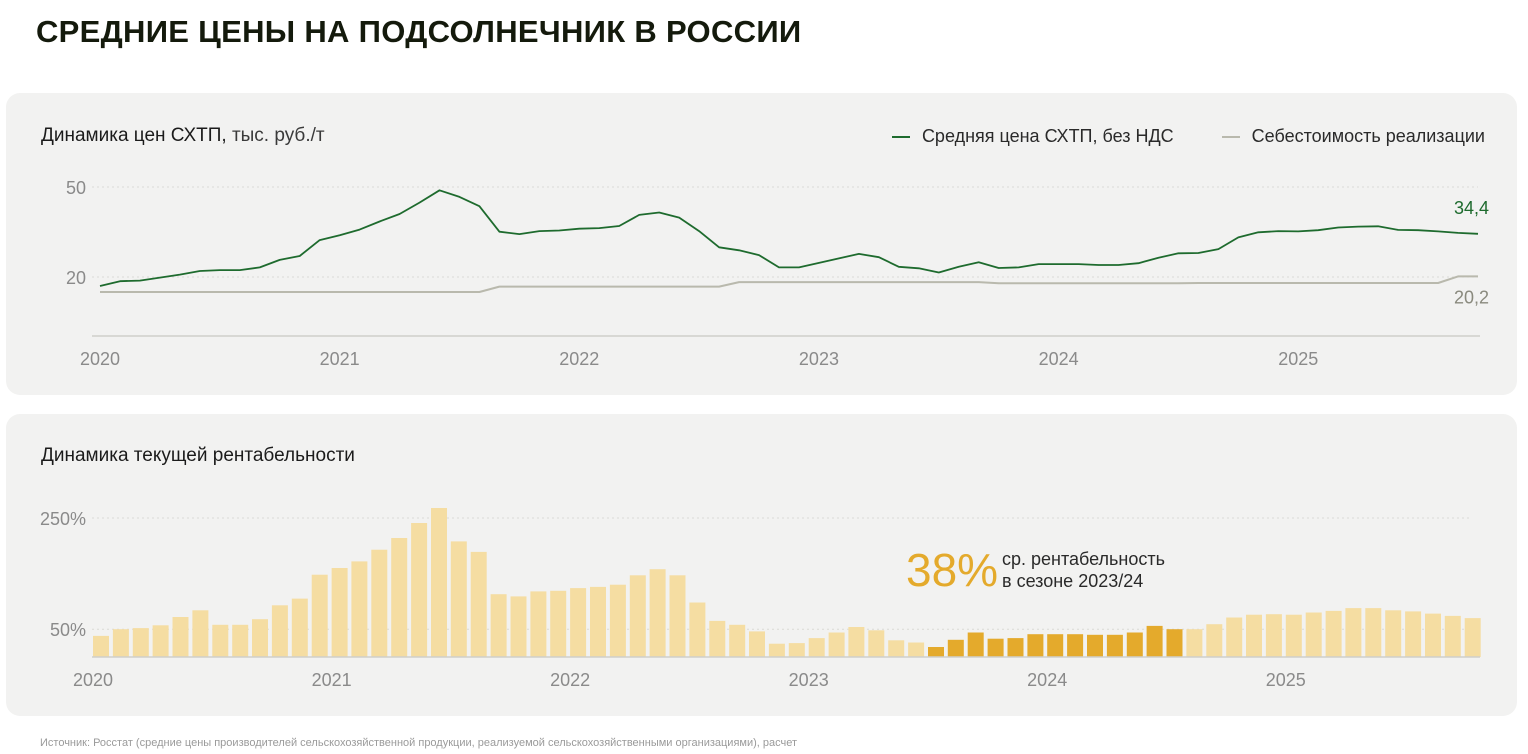 The image size is (1528, 754). Describe the element at coordinates (1353, 136) in the screenshot. I see `legend-item-cost: Себестоимость реализации` at that location.